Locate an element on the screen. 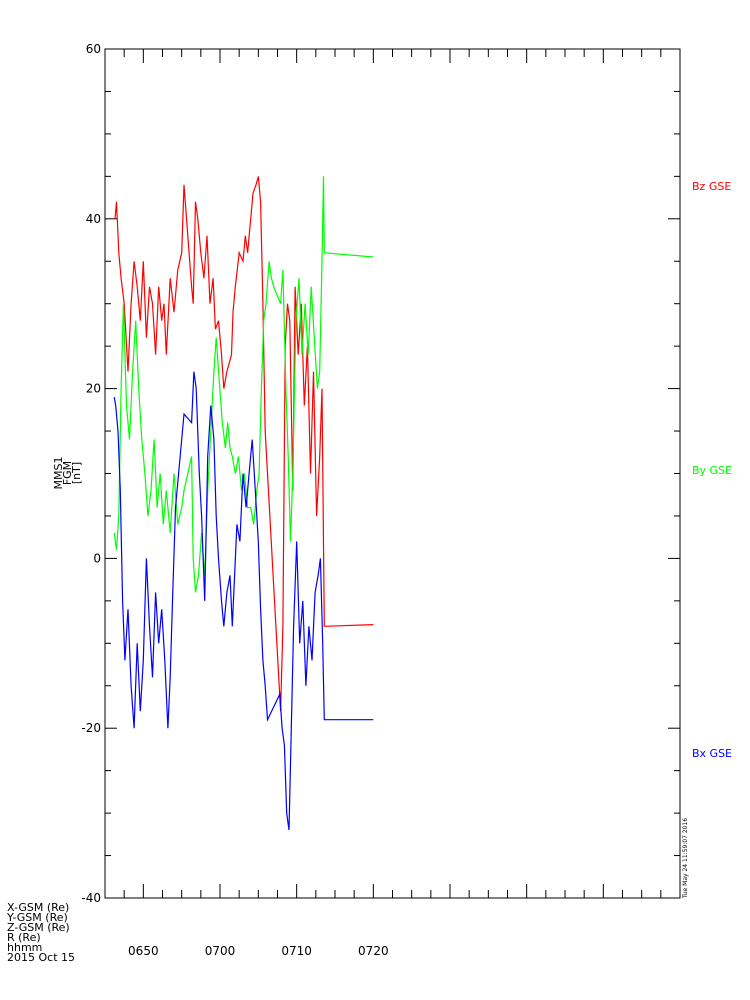 The width and height of the screenshot is (750, 1000). y-label-line: MMS1 is located at coordinates (58, 473).